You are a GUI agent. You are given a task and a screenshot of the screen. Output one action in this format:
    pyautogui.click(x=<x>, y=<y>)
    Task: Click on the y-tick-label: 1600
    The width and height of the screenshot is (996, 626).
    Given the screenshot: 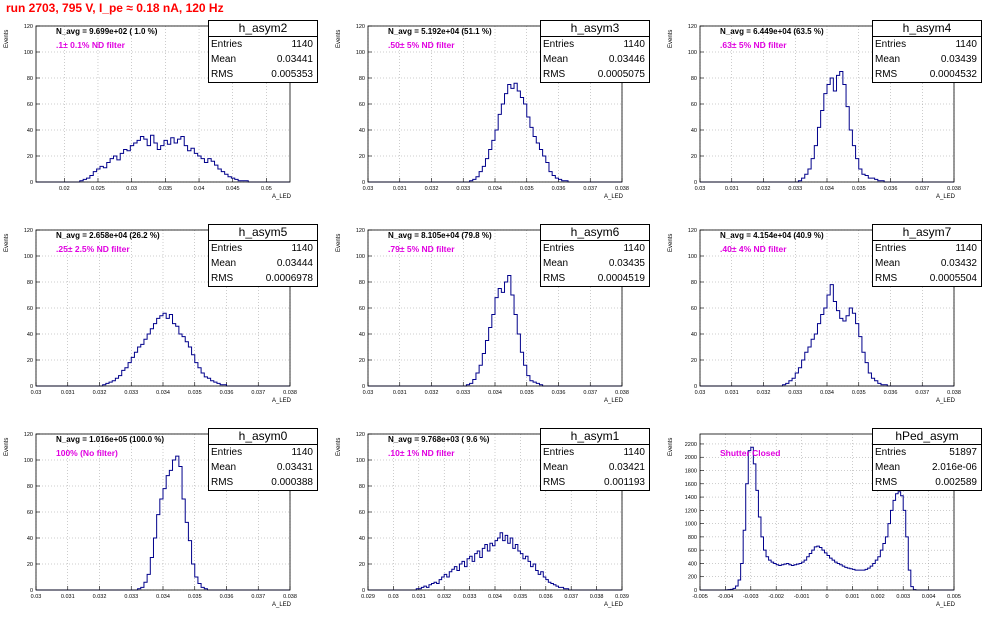 What is the action you would take?
    pyautogui.click(x=691, y=485)
    